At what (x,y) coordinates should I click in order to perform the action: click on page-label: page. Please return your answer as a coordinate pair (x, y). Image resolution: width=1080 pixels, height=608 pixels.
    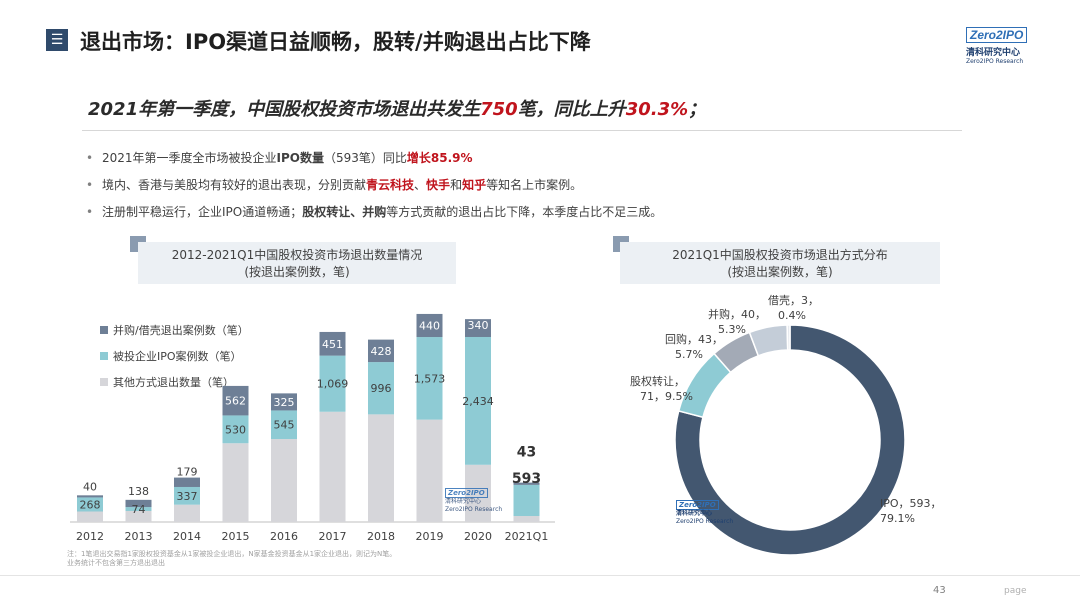
    Looking at the image, I should click on (1015, 591).